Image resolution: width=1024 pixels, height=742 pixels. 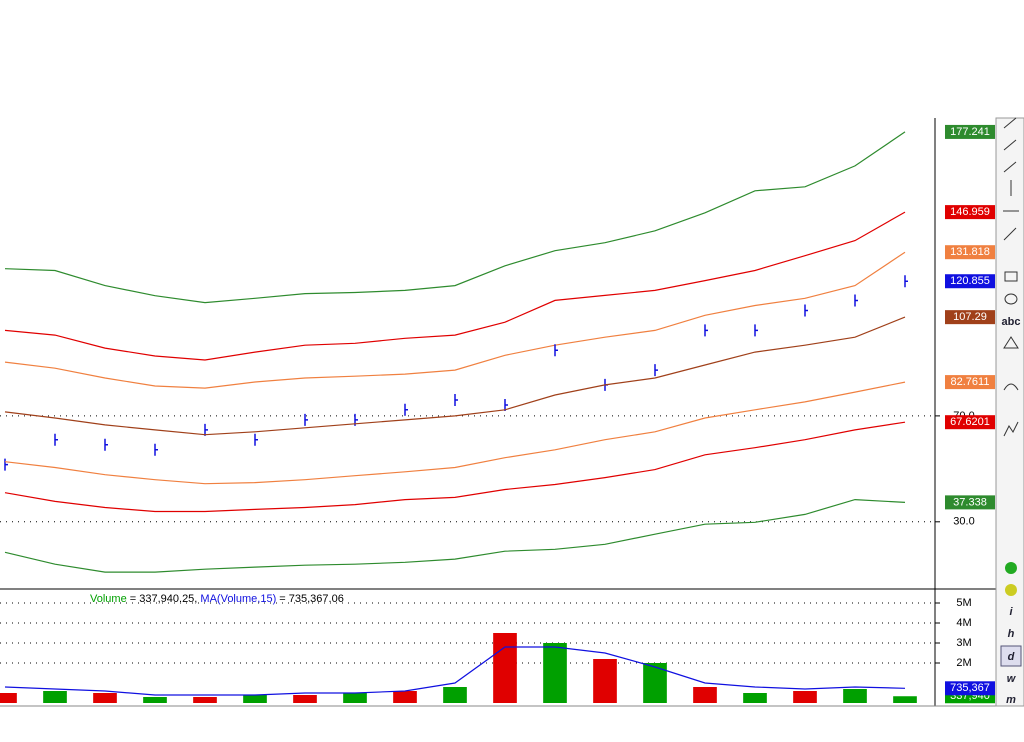 I want to click on tool-zigzag, so click(x=1011, y=429).